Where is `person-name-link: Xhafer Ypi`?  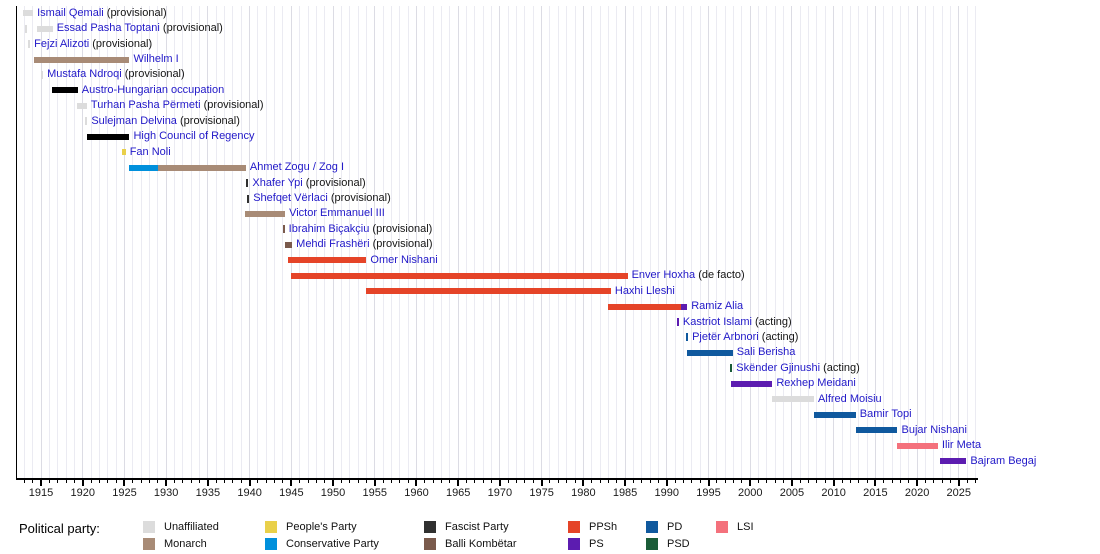
person-name-link: Xhafer Ypi is located at coordinates (277, 182).